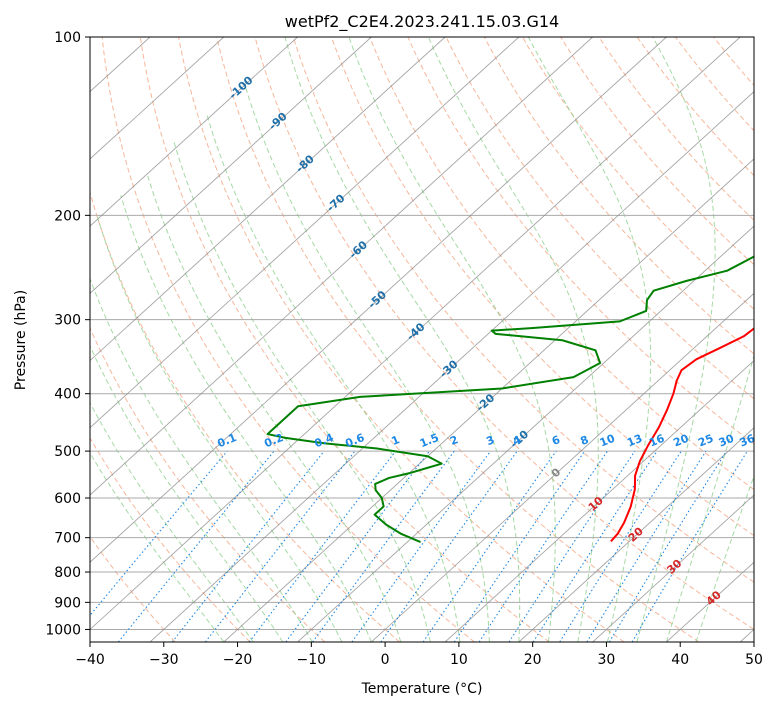 The width and height of the screenshot is (775, 708). What do you see at coordinates (67, 539) in the screenshot?
I see `y-tick-label: 700` at bounding box center [67, 539].